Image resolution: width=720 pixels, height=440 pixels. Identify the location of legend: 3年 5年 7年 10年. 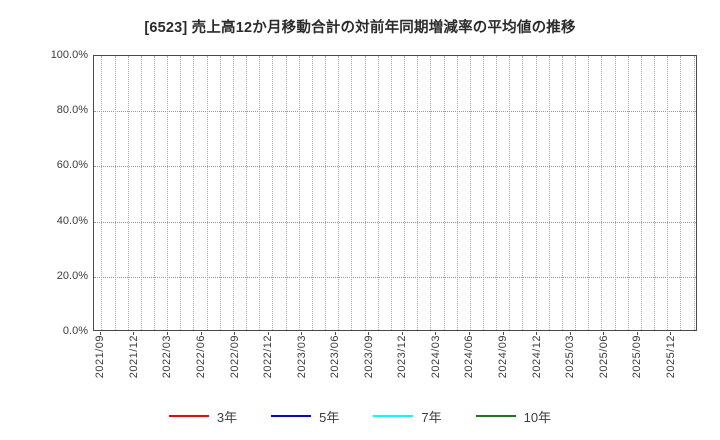
(360, 416).